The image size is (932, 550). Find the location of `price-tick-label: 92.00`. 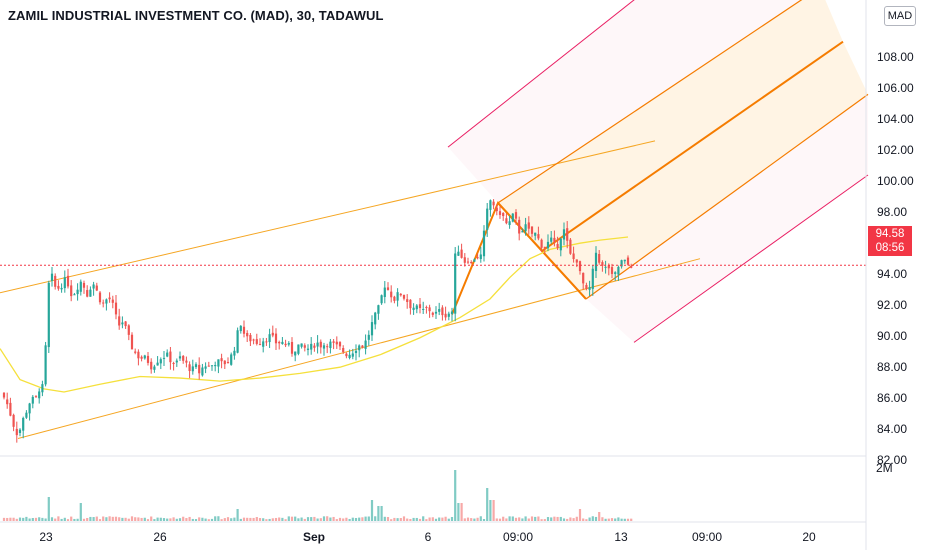

price-tick-label: 92.00 is located at coordinates (892, 305).